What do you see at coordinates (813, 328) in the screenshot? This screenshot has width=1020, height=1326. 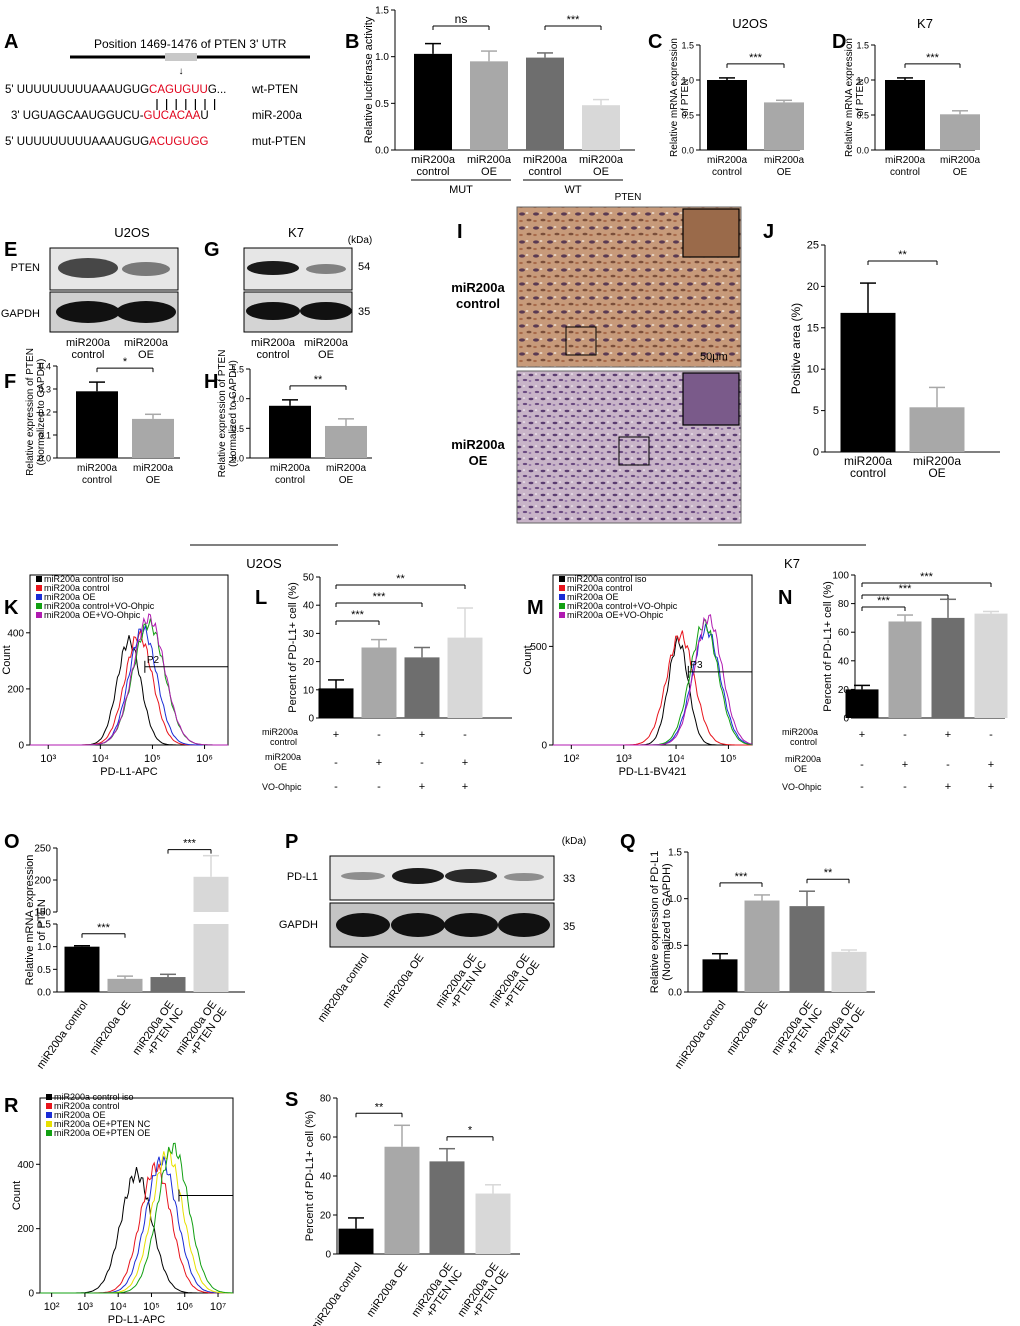 I see `chart-j-ytick-3: 15` at bounding box center [813, 328].